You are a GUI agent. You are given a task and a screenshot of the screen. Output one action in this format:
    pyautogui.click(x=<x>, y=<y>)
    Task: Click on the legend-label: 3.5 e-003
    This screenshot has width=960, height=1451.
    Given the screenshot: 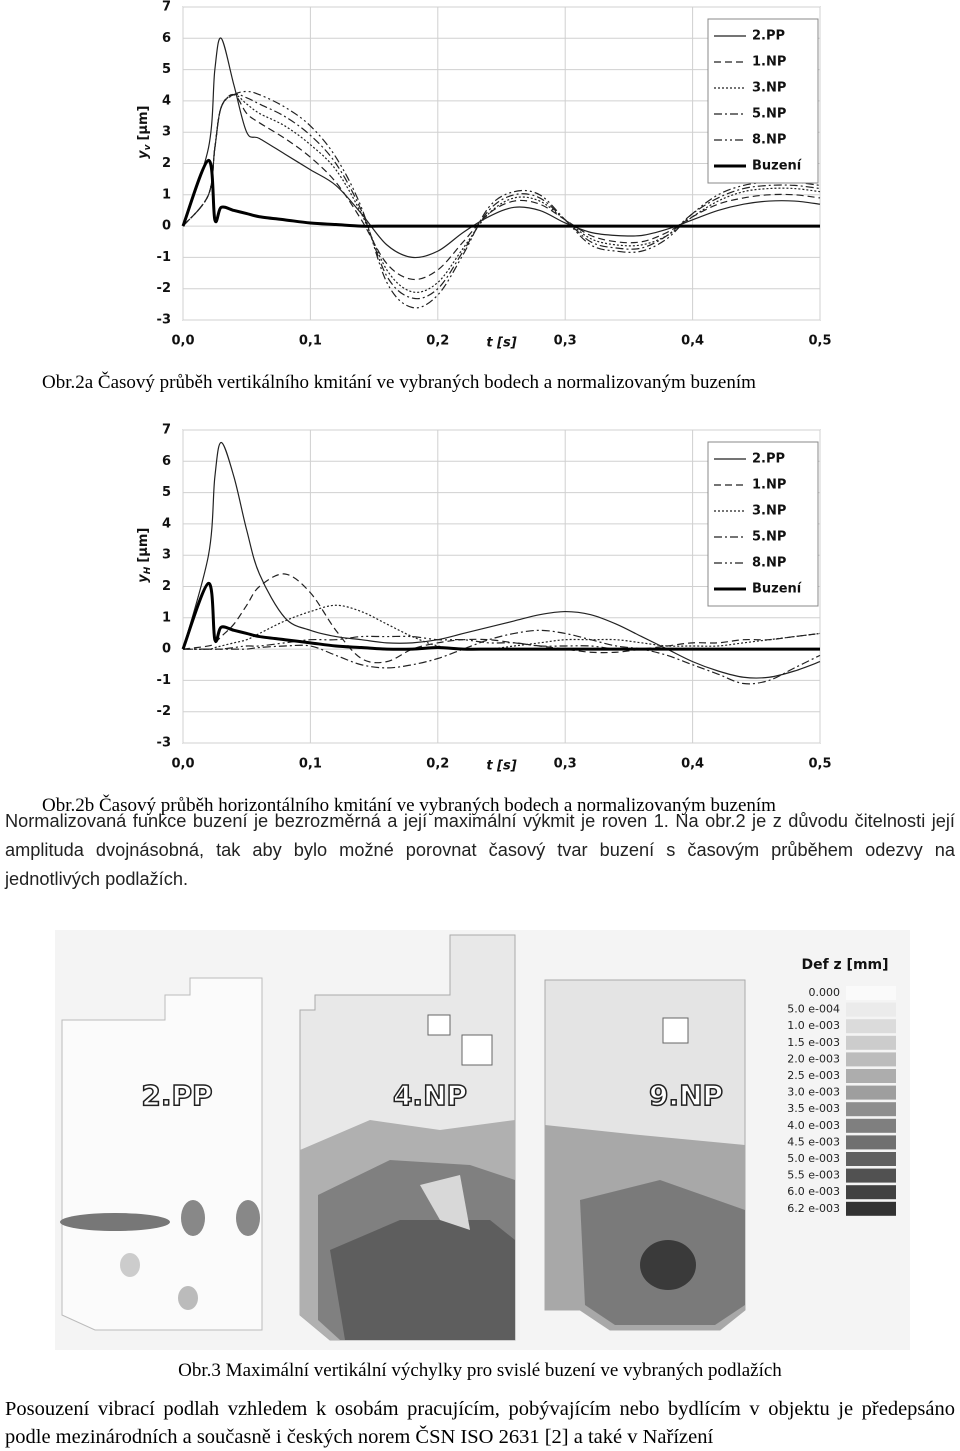 What is the action you would take?
    pyautogui.click(x=813, y=1108)
    